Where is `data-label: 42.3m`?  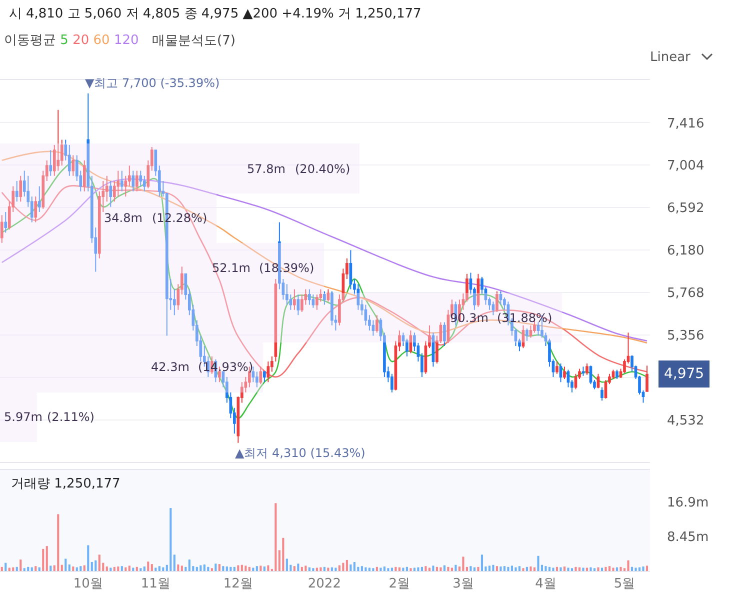 data-label: 42.3m is located at coordinates (170, 367).